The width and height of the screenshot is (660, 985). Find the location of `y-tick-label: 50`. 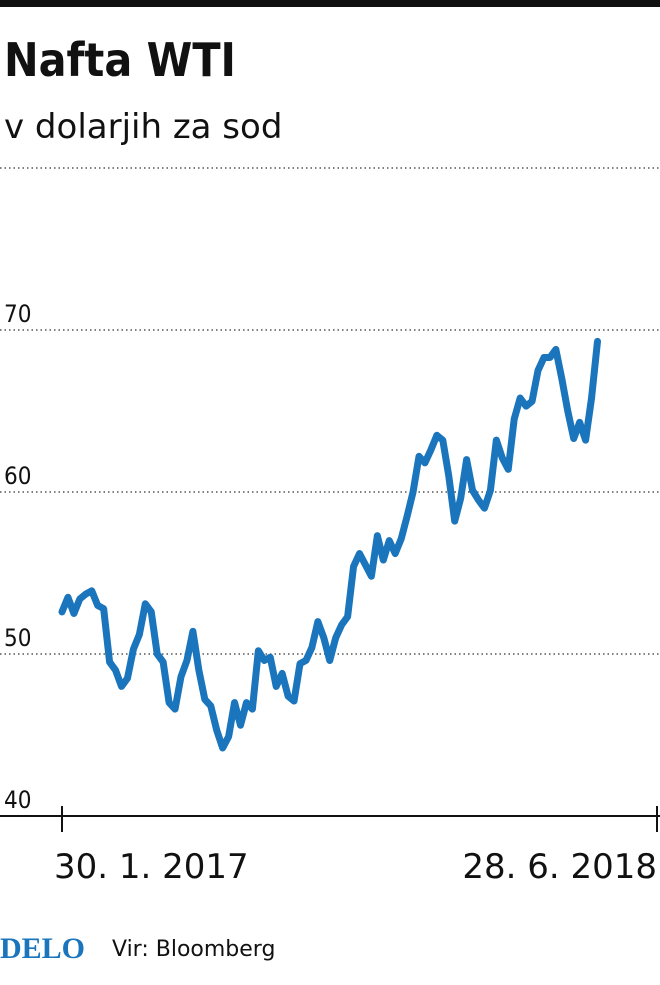

y-tick-label: 50 is located at coordinates (17, 638).